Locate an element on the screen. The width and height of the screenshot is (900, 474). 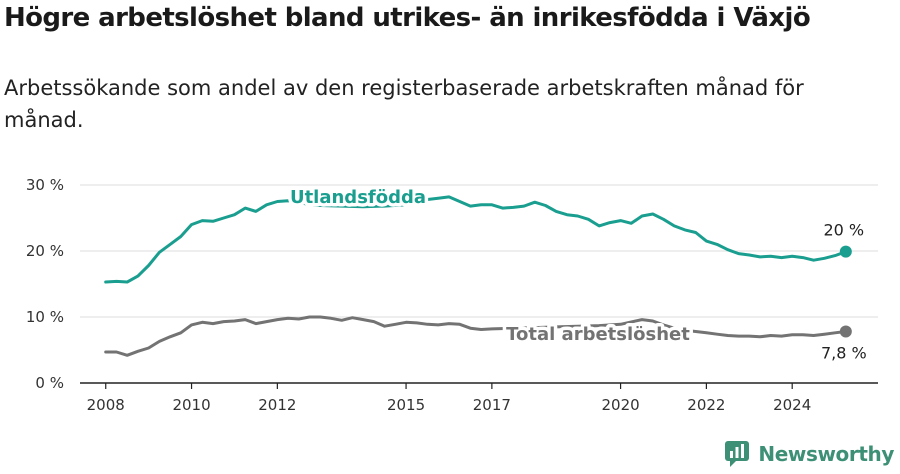
x-tick-label: 2015 is located at coordinates (406, 405).